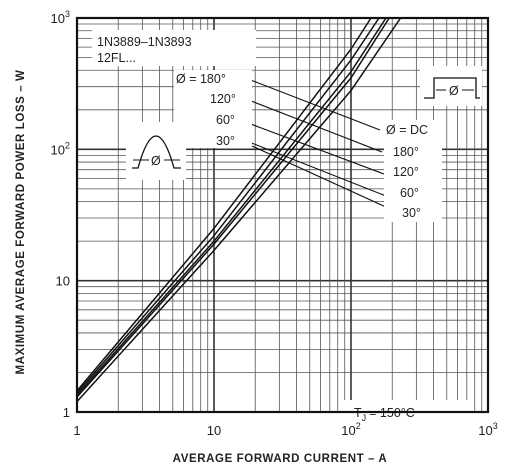  Describe the element at coordinates (201, 79) in the screenshot. I see `left-label-180: Ø = 180°` at that location.